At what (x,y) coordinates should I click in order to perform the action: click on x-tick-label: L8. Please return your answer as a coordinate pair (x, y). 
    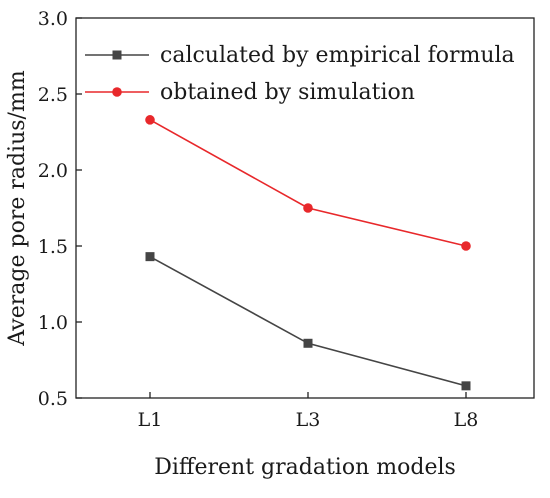
    Looking at the image, I should click on (466, 420).